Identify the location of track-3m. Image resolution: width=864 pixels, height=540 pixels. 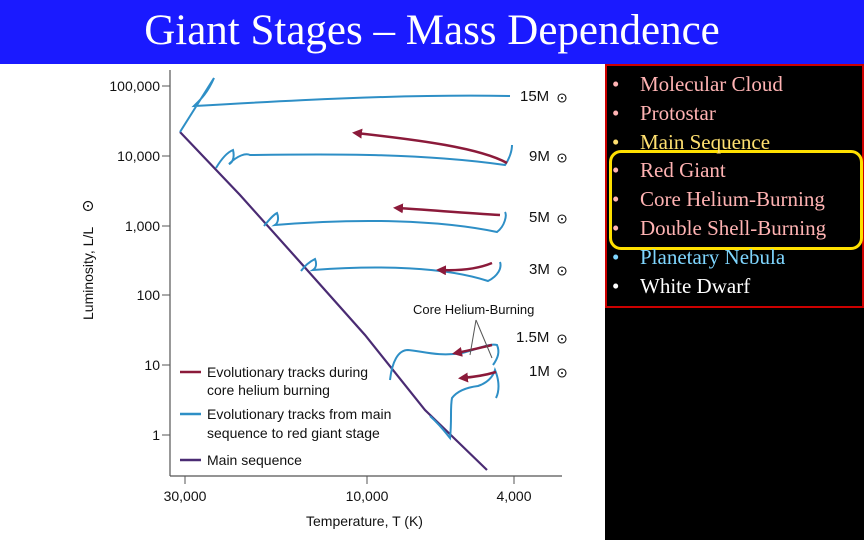
(401, 270).